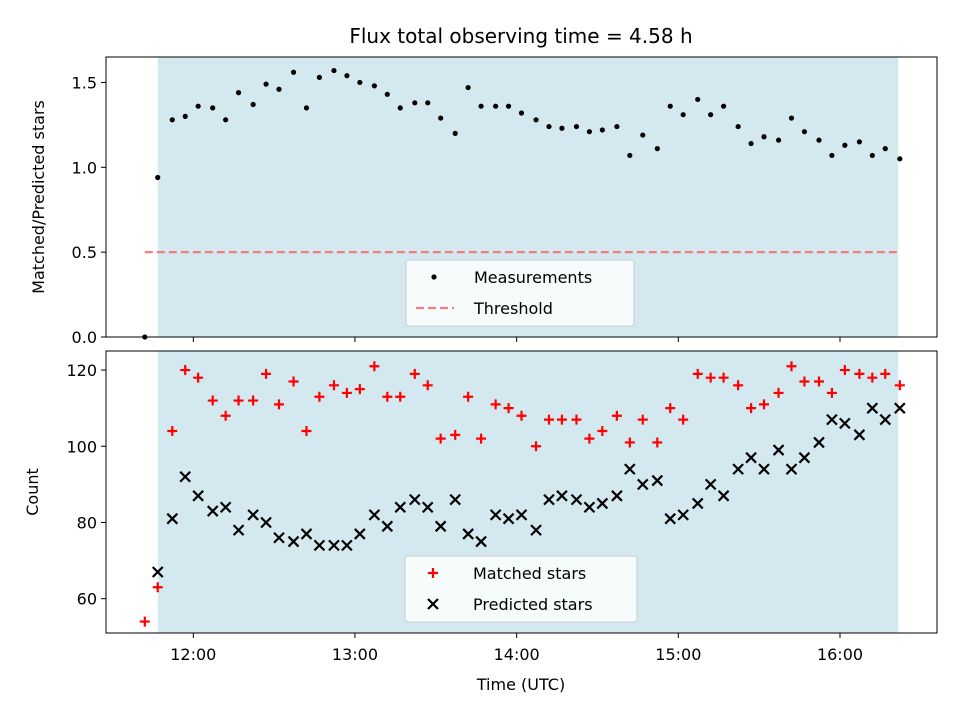 The height and width of the screenshot is (720, 960). I want to click on x-axis-label: Time (UTC), so click(520, 684).